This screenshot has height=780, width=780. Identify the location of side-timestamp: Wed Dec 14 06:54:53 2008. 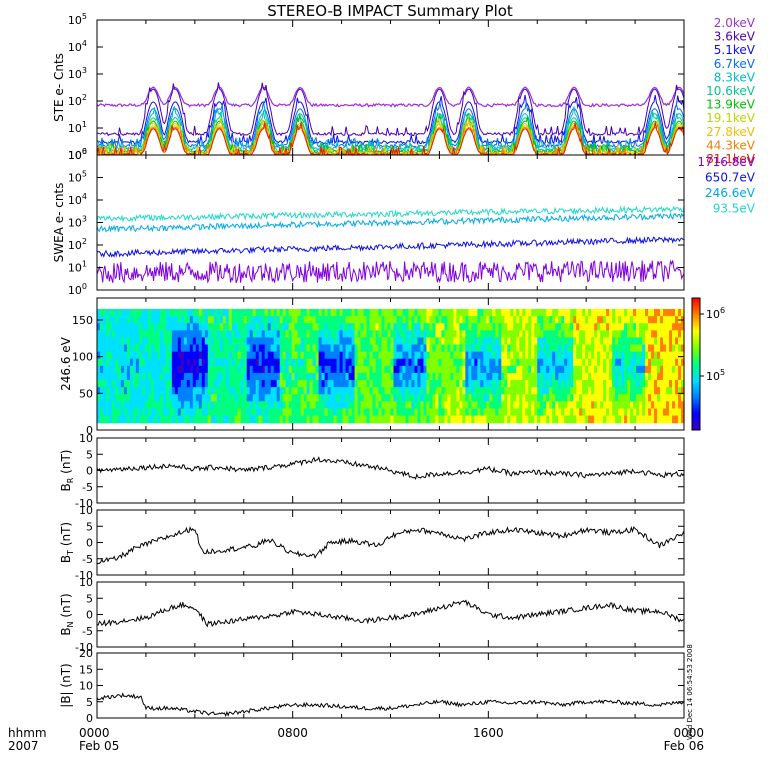
(690, 692).